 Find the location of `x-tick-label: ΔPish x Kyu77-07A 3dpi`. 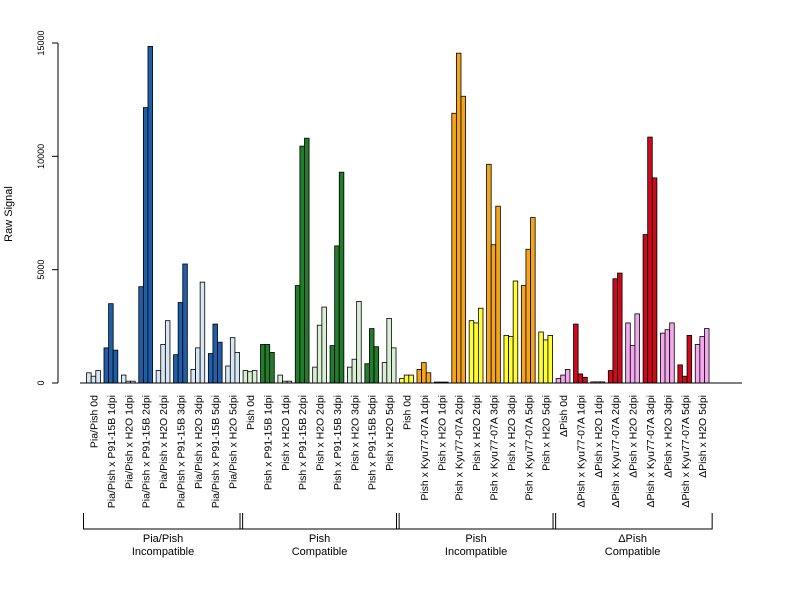

x-tick-label: ΔPish x Kyu77-07A 3dpi is located at coordinates (651, 451).